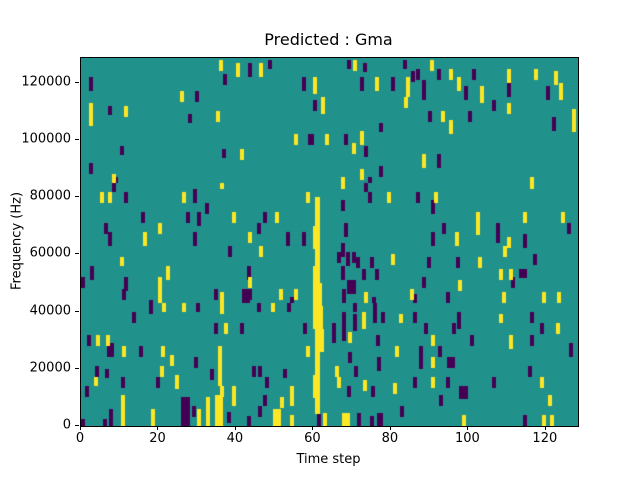 The image size is (640, 480). What do you see at coordinates (157, 438) in the screenshot?
I see `x-tick-label: 20` at bounding box center [157, 438].